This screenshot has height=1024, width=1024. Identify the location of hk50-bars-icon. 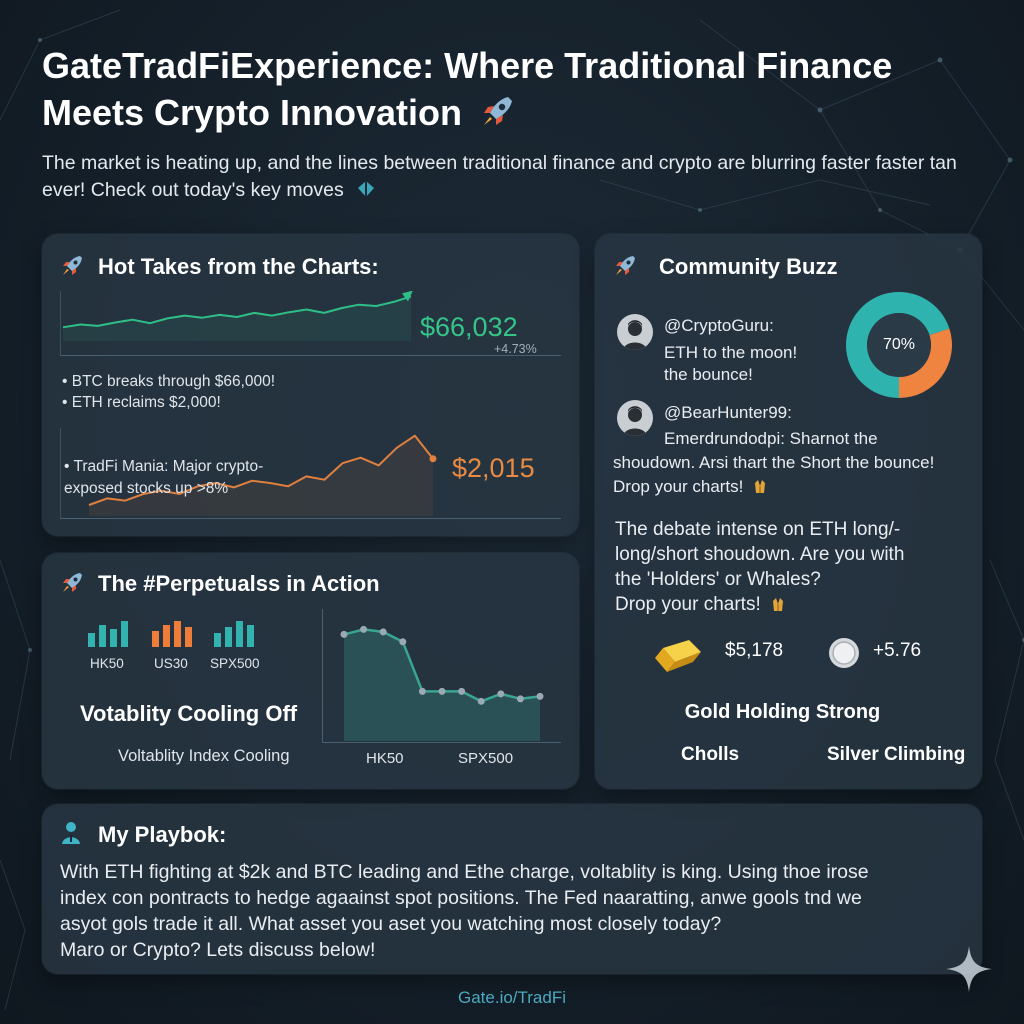
(108, 634).